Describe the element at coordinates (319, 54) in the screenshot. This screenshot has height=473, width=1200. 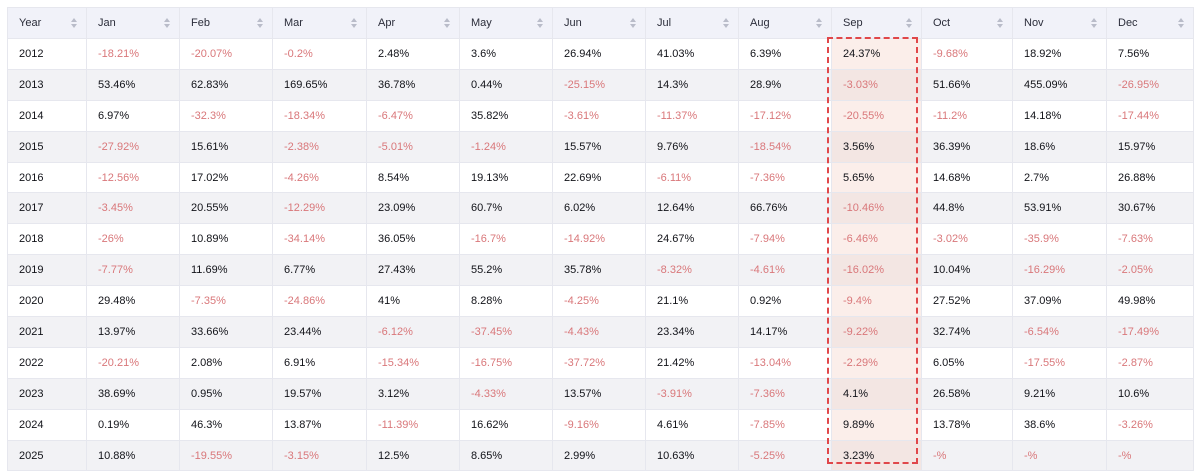
I see `return-cell: -0.2%` at that location.